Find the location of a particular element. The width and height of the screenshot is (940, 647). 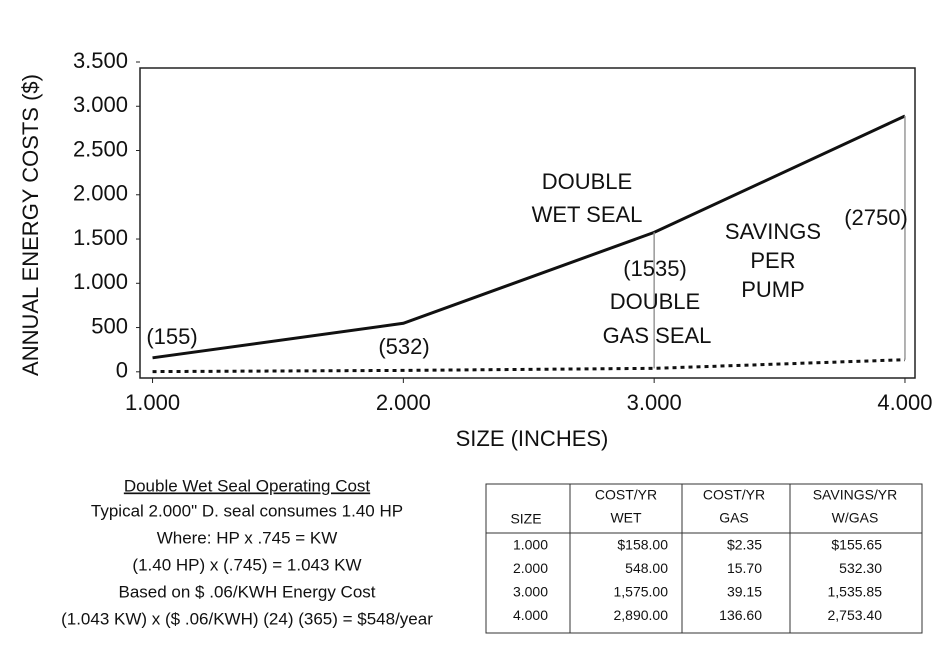

x-tick-label: 4.000 is located at coordinates (904, 402).